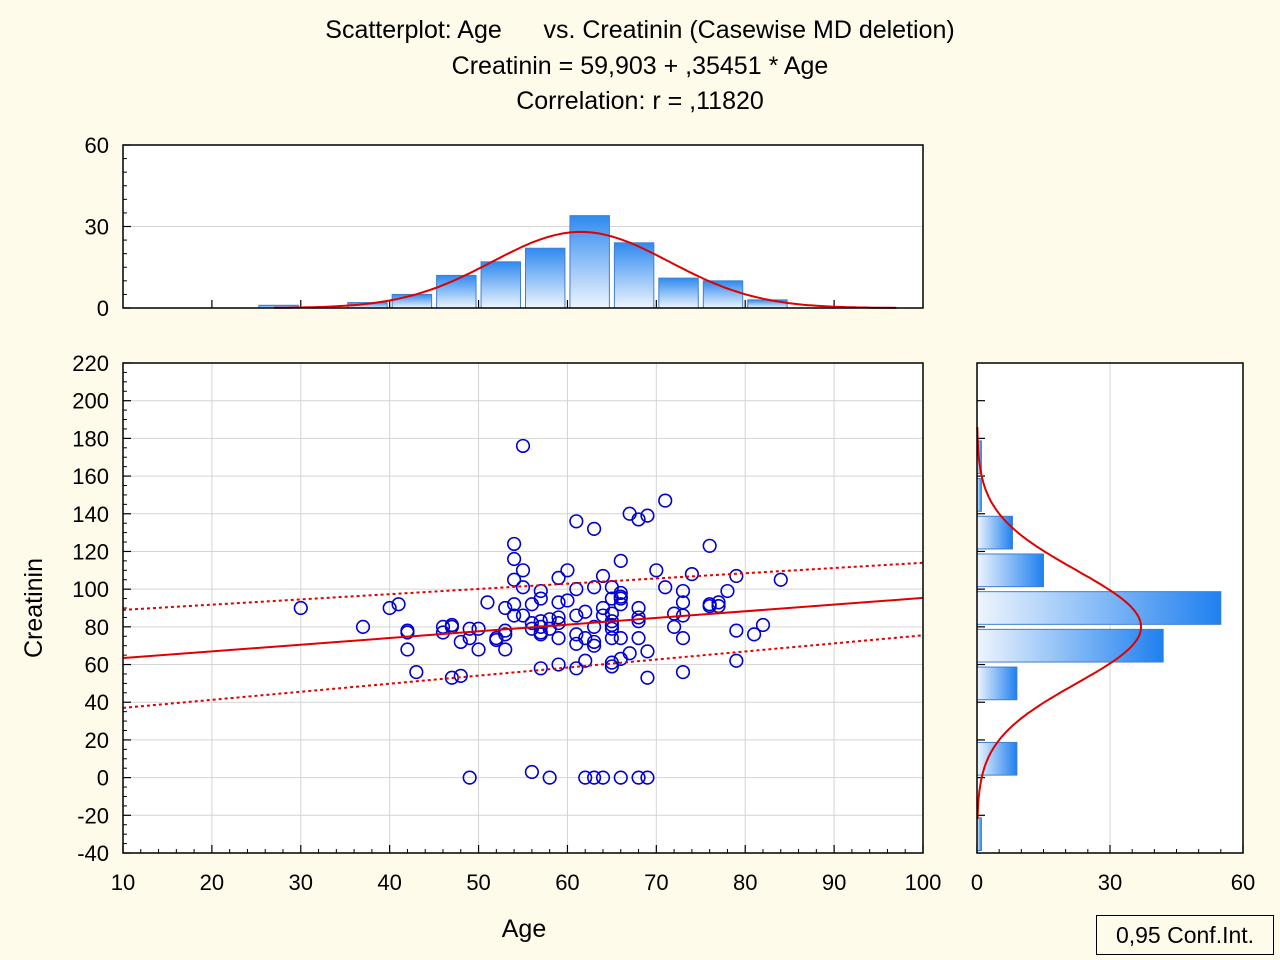  Describe the element at coordinates (90, 438) in the screenshot. I see `y-tick-label: 180` at that location.